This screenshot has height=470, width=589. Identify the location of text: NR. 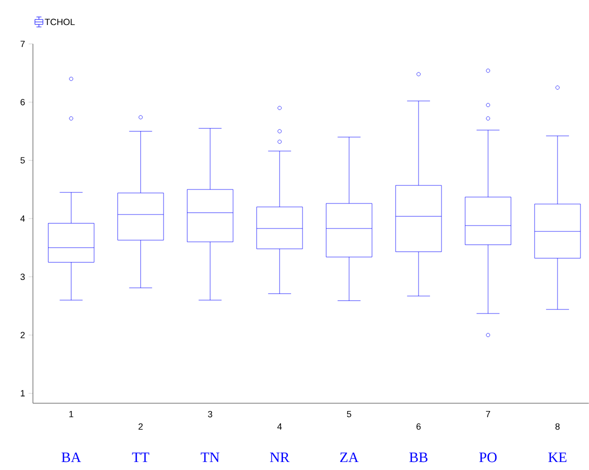
(280, 457).